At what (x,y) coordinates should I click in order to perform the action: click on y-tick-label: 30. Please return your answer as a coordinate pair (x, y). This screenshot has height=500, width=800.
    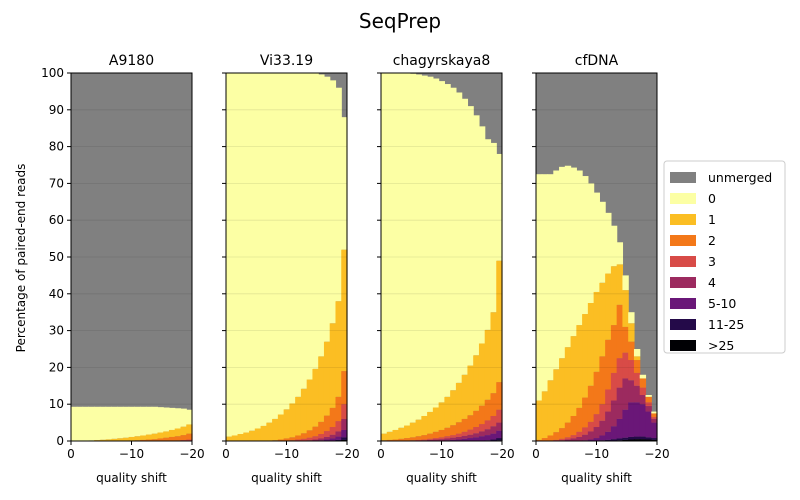
    Looking at the image, I should click on (56, 331).